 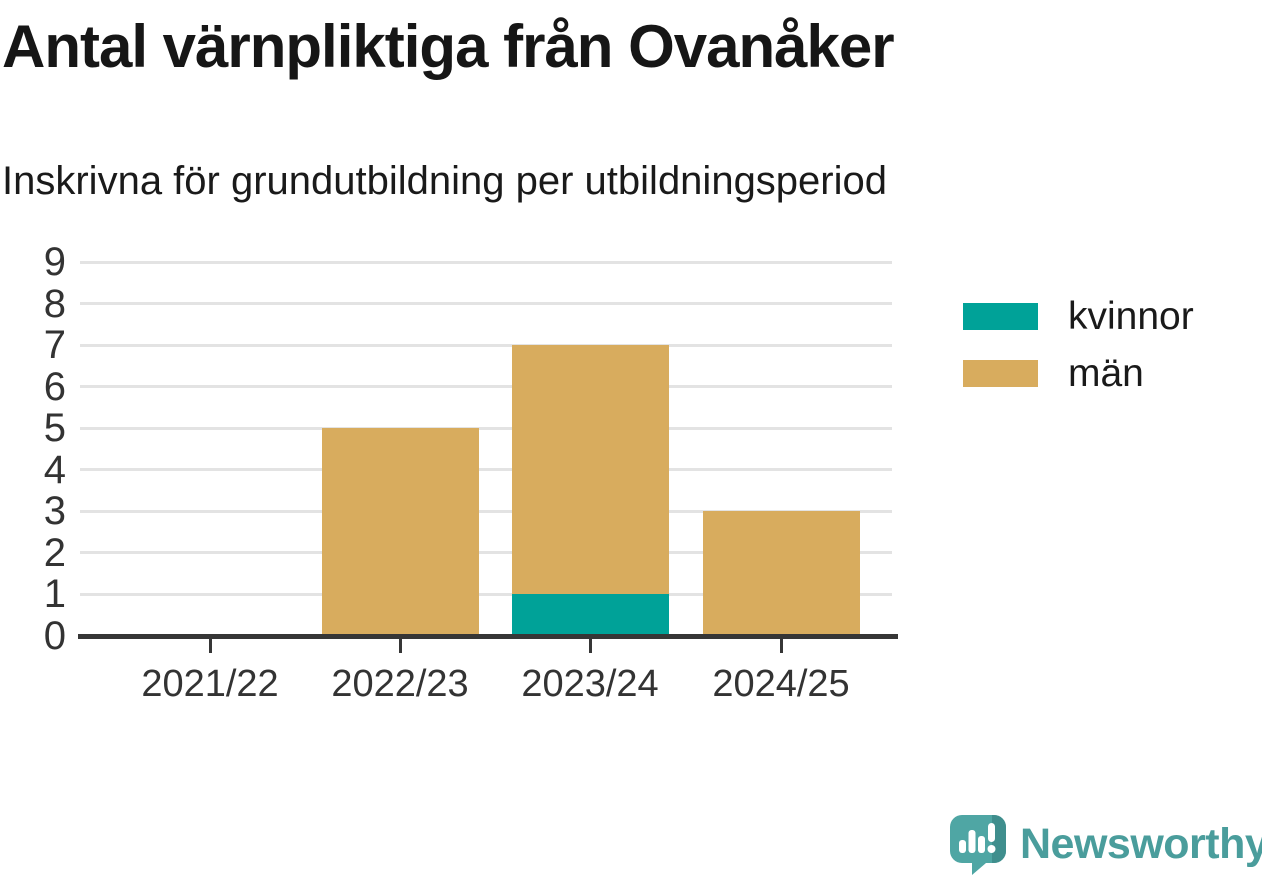 I want to click on legend-swatch-man, so click(x=1000, y=373).